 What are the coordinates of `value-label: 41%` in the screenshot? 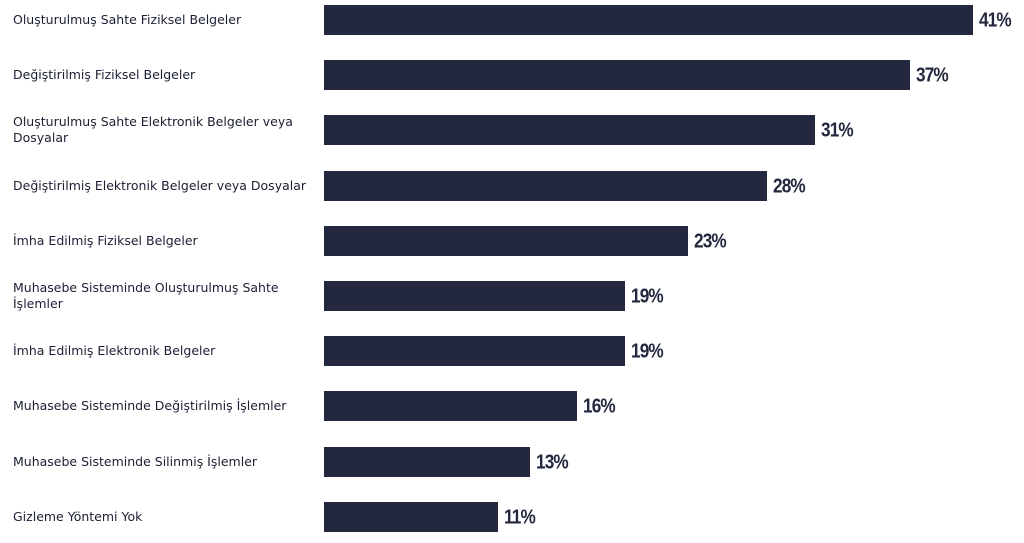 It's located at (995, 20).